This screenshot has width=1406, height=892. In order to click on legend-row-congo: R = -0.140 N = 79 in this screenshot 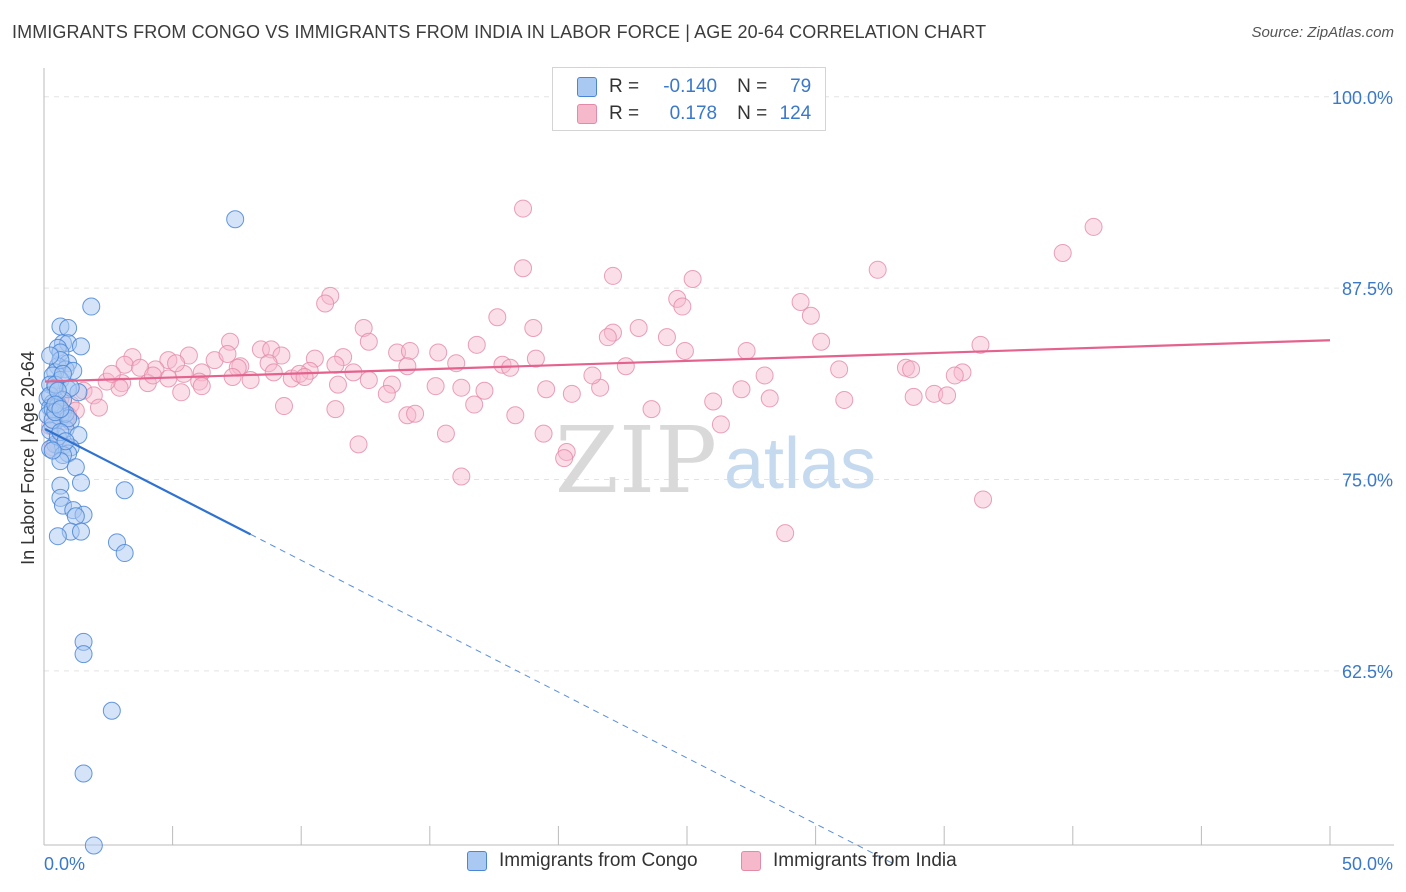, I will do `click(694, 87)`.